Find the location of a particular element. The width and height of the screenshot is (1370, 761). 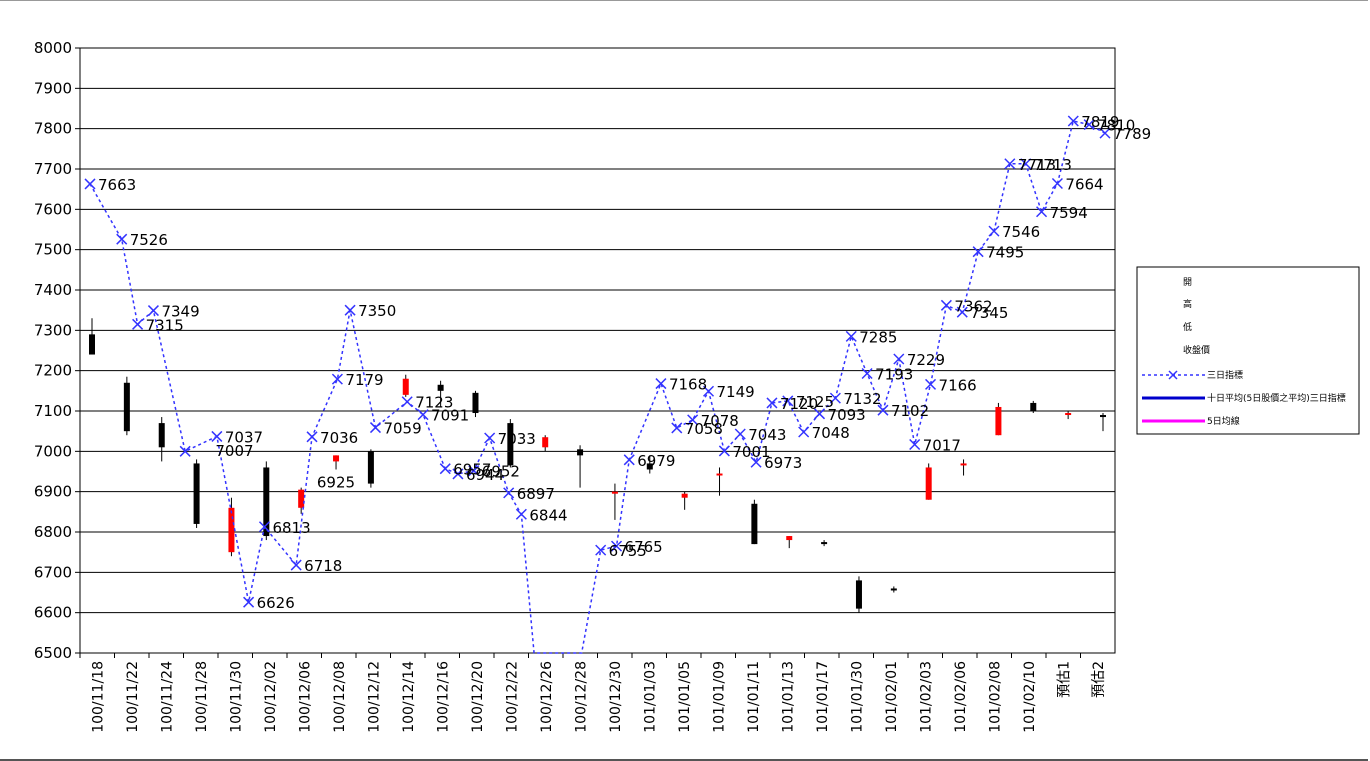

data-label: 7345 is located at coordinates (989, 313).